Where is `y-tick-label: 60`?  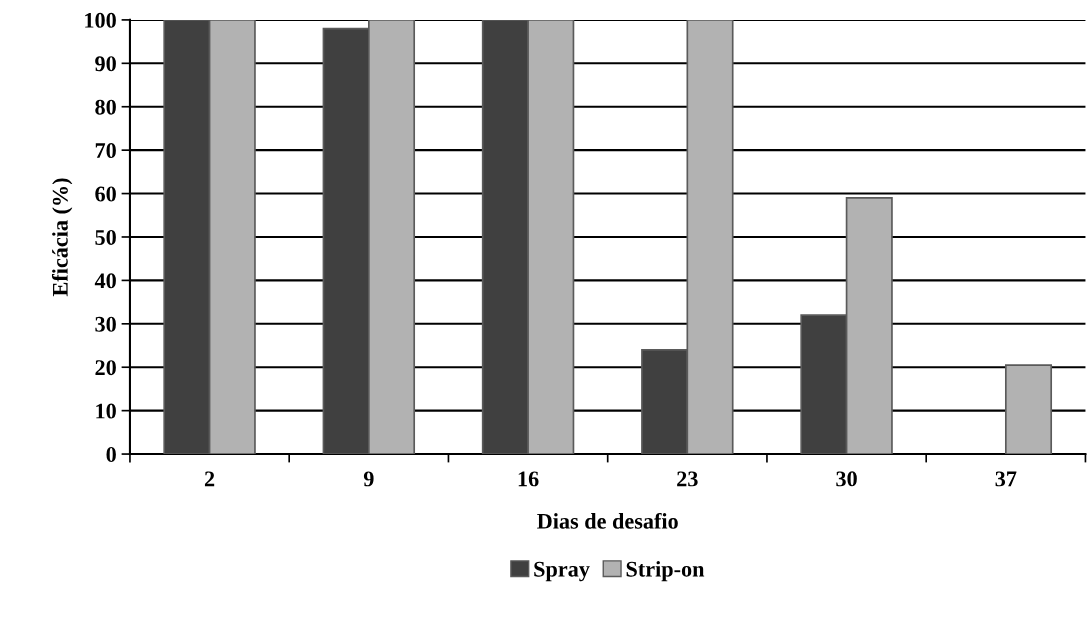
y-tick-label: 60 is located at coordinates (105, 194).